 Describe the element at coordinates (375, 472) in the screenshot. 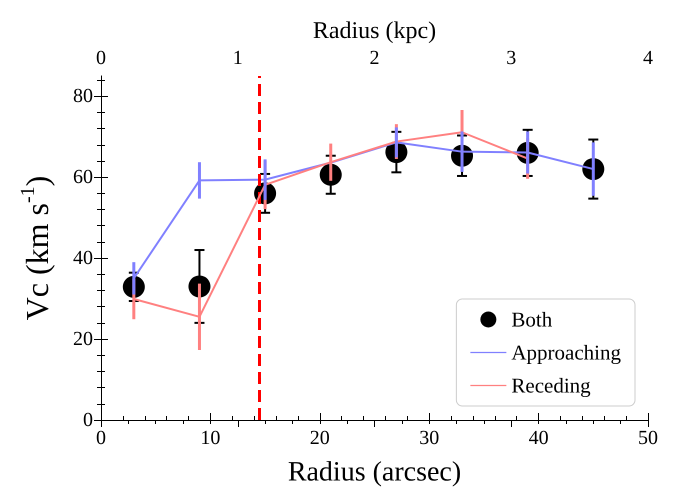

I see `x-axis-title: Radius (arcsec)` at that location.